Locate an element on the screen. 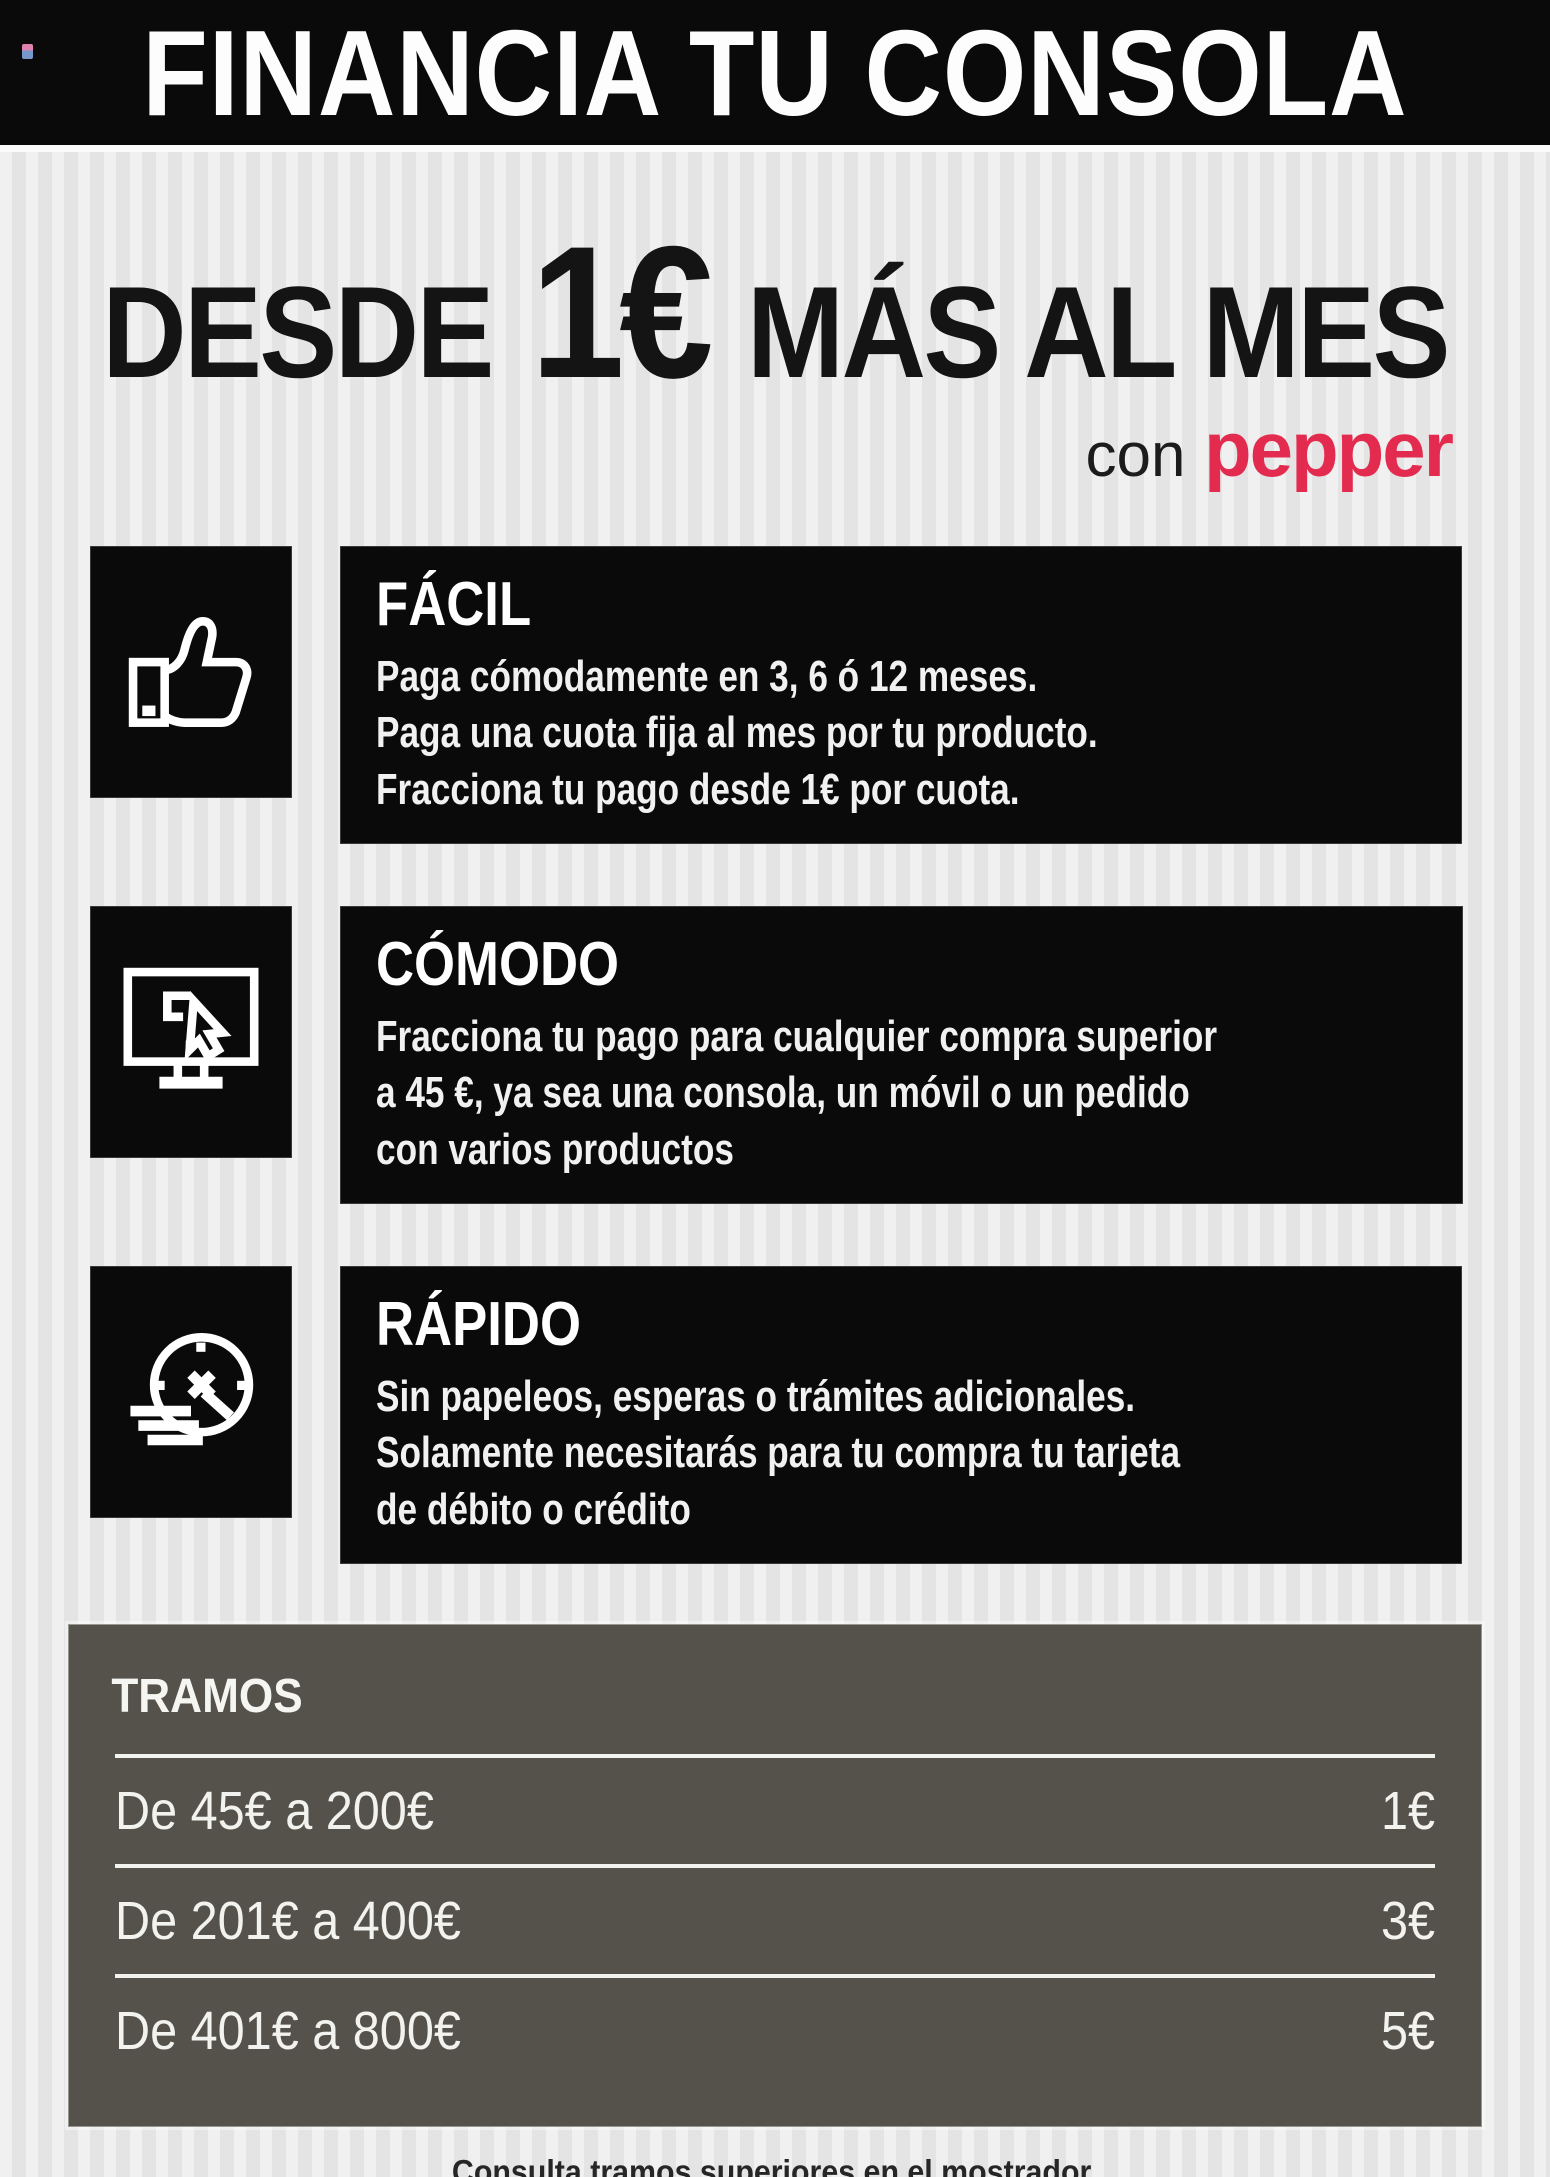 The width and height of the screenshot is (1550, 2177). tramo-range: De 401€ a 800€ is located at coordinates (288, 2031).